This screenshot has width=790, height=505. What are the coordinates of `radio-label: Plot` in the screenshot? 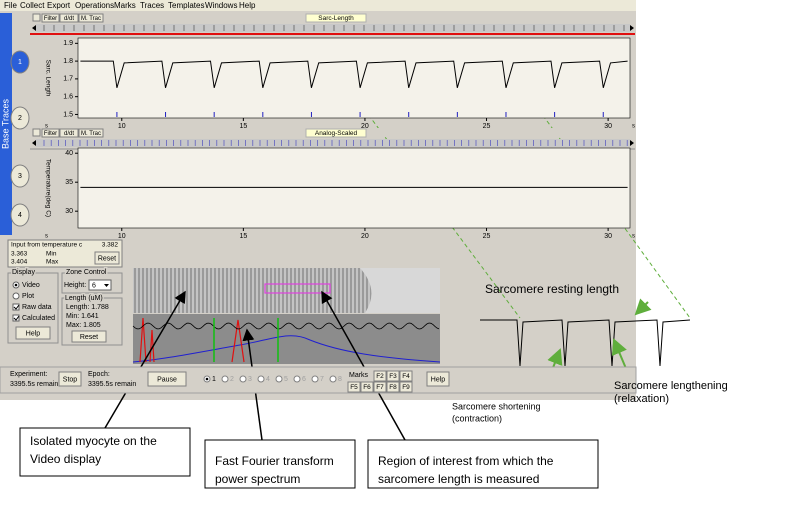 It's located at (28, 296).